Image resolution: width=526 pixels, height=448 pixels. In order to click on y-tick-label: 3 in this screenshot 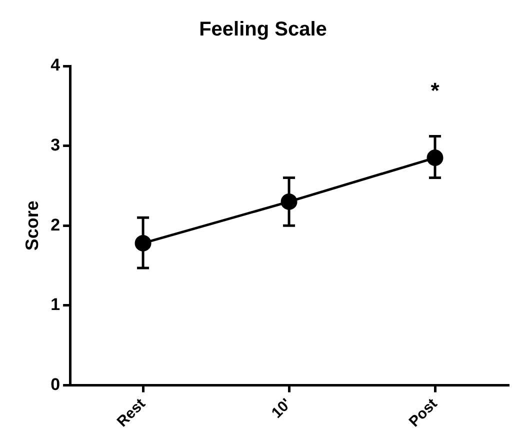, I will do `click(55, 145)`.